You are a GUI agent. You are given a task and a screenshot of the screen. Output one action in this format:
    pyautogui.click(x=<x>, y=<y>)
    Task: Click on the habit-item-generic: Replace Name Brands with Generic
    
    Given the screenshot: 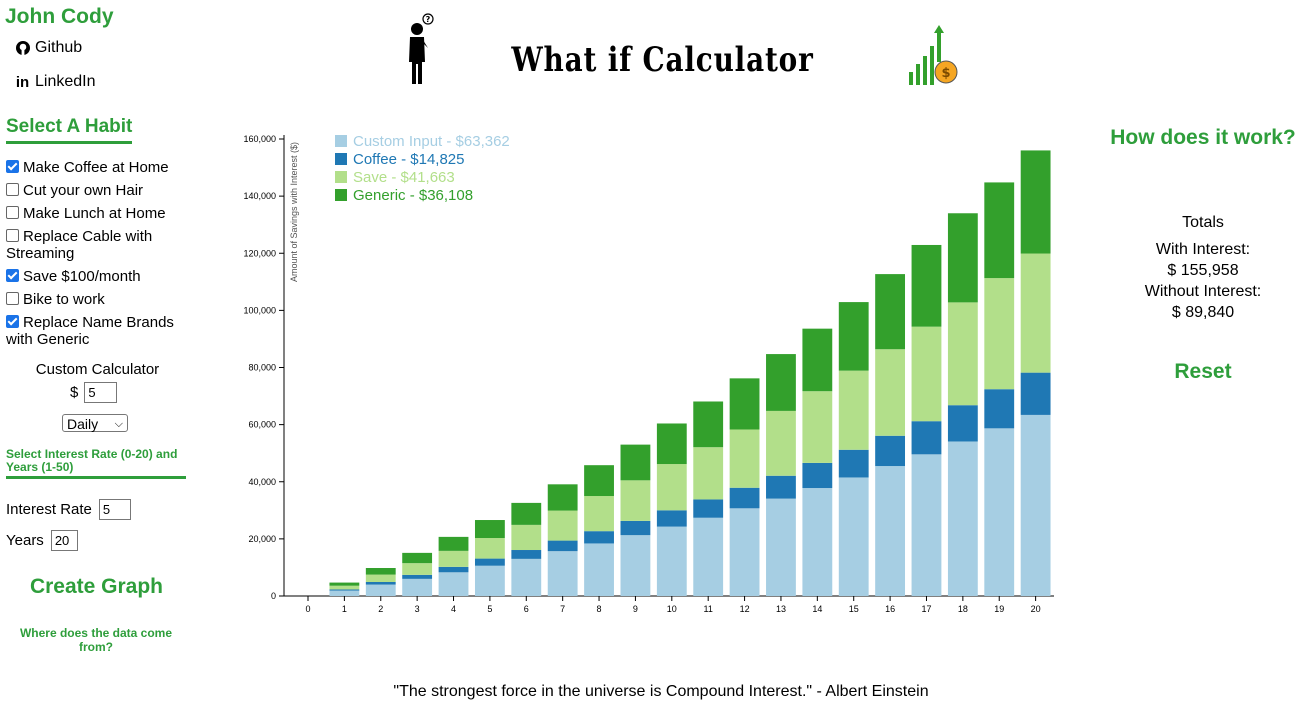 What is the action you would take?
    pyautogui.click(x=98, y=331)
    